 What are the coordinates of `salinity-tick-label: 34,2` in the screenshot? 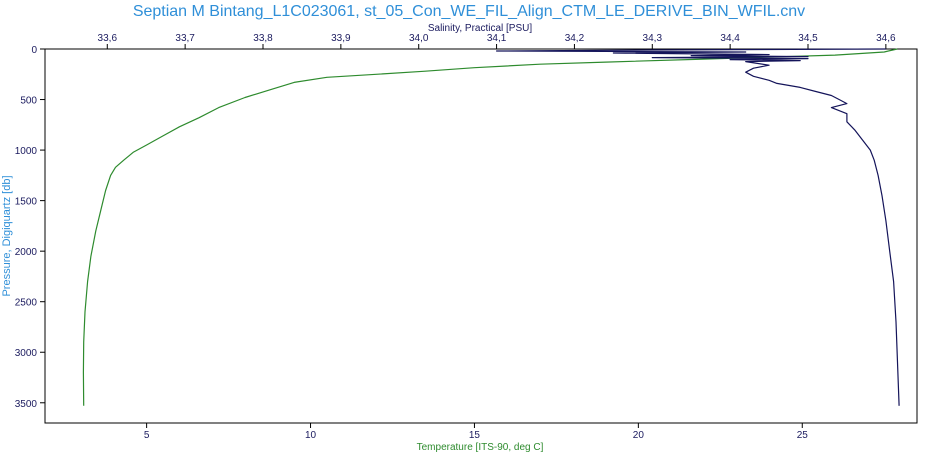 It's located at (575, 38).